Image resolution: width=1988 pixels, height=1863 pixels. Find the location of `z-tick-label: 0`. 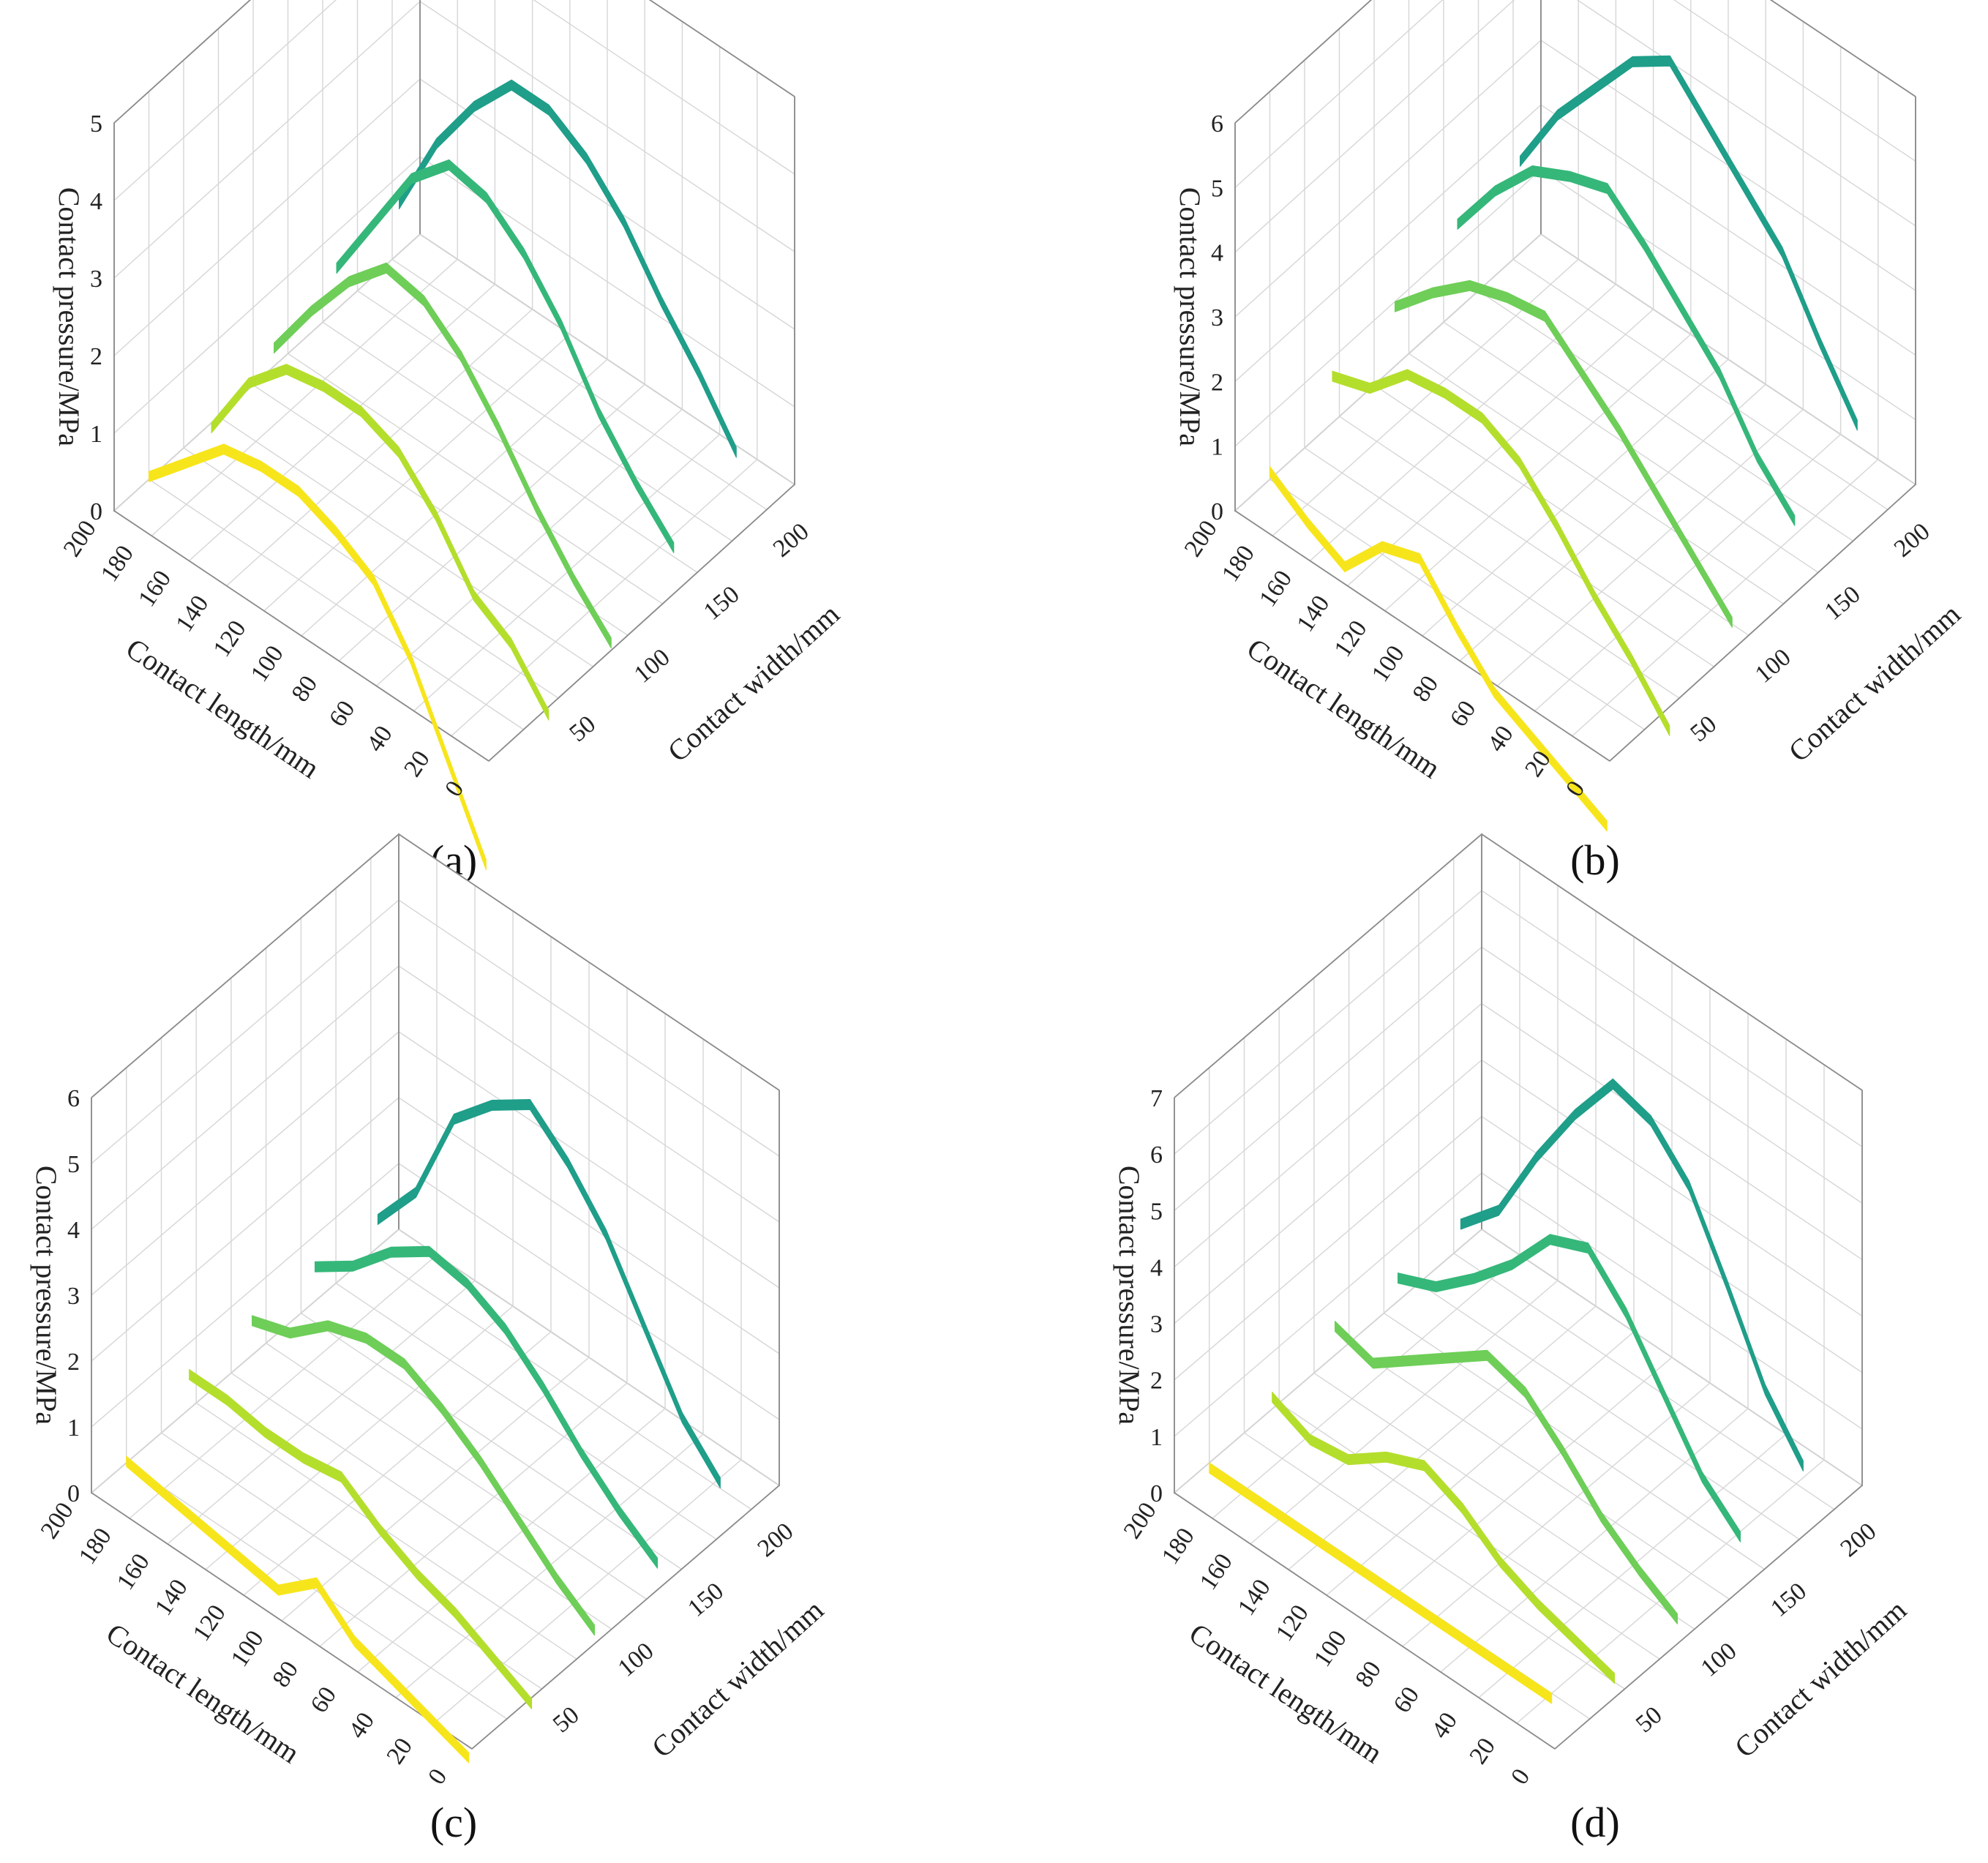

z-tick-label: 0 is located at coordinates (96, 512).